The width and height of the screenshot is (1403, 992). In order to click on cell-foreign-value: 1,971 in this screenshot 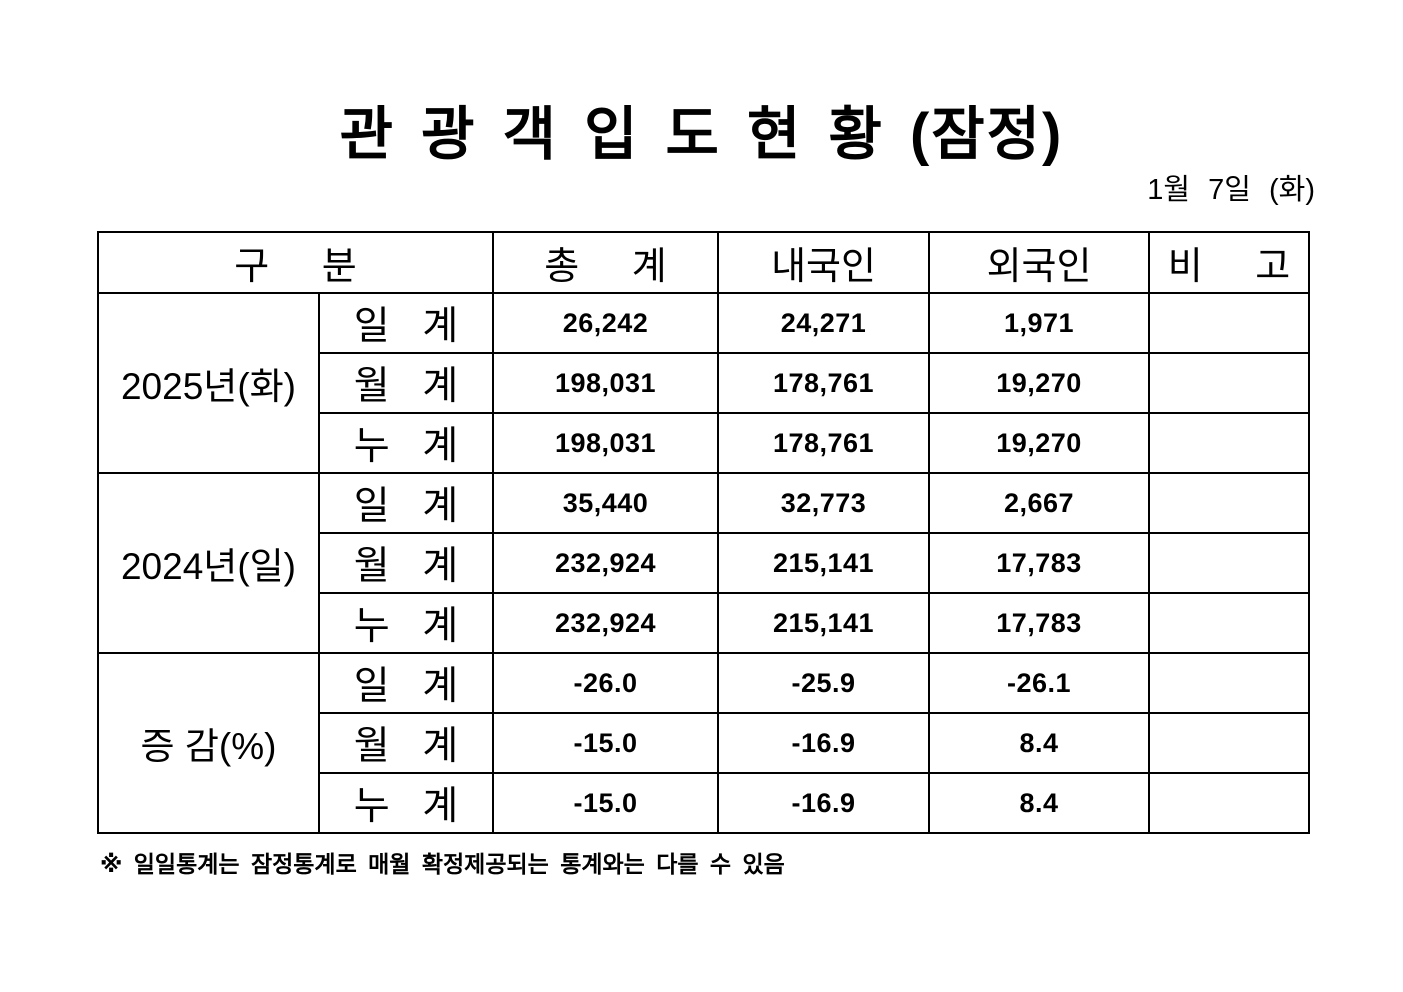, I will do `click(1039, 323)`.